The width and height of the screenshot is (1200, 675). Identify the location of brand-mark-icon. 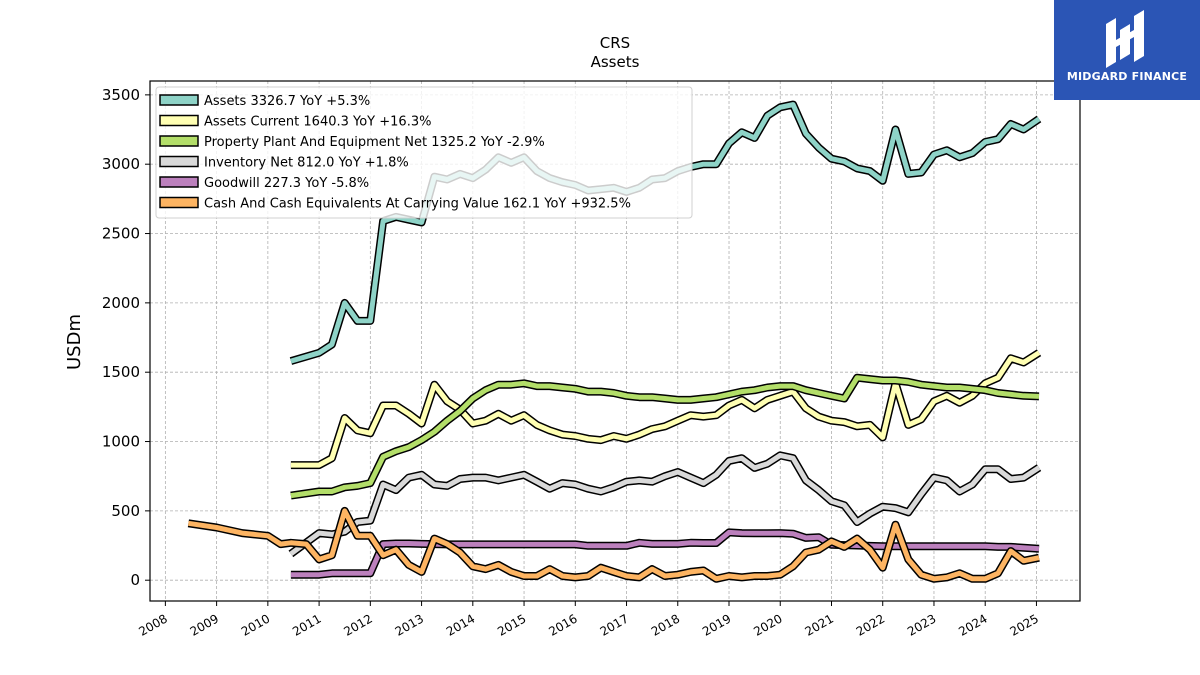
(1125, 39).